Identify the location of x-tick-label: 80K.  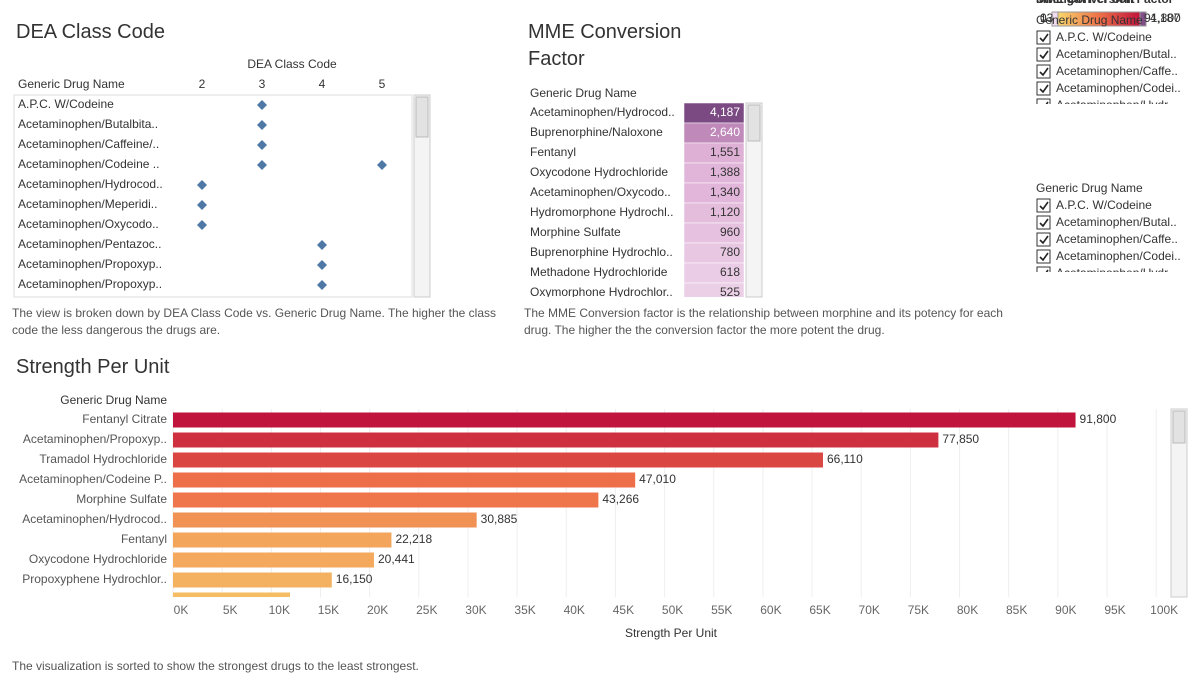
(967, 610).